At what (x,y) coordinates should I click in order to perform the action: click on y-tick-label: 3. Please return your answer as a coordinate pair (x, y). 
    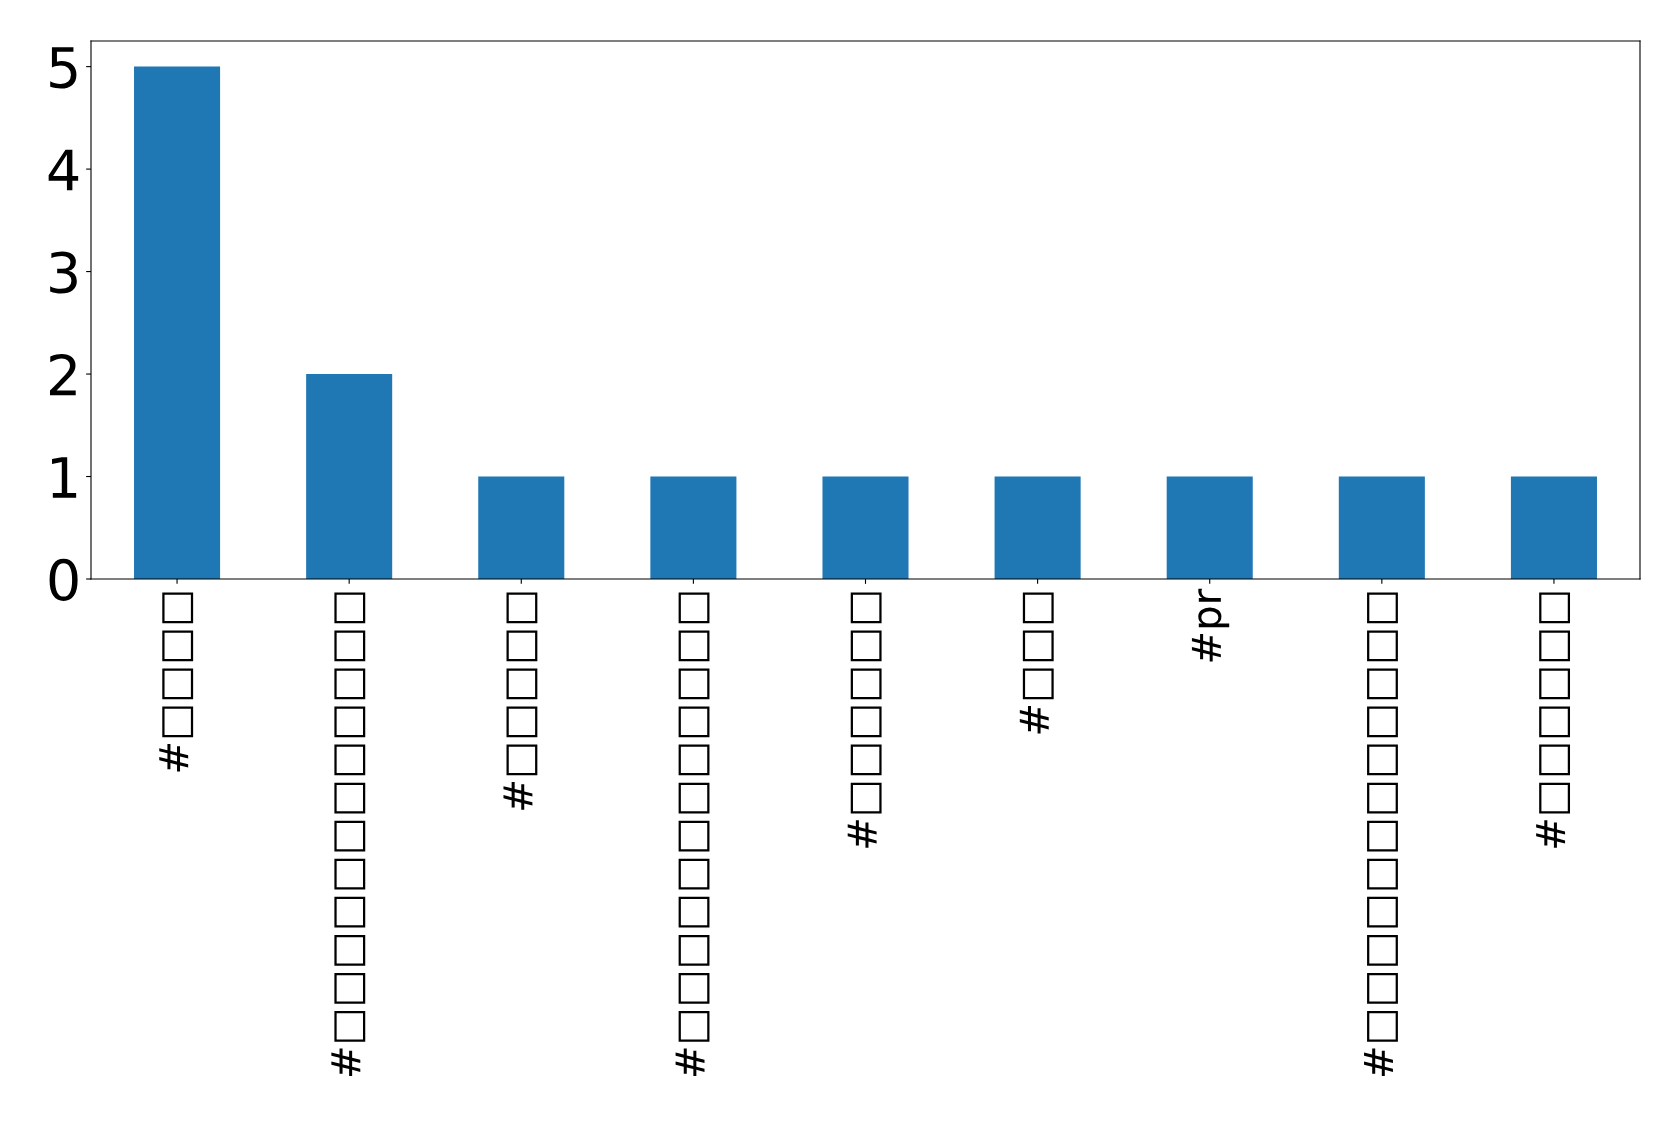
    Looking at the image, I should click on (63, 272).